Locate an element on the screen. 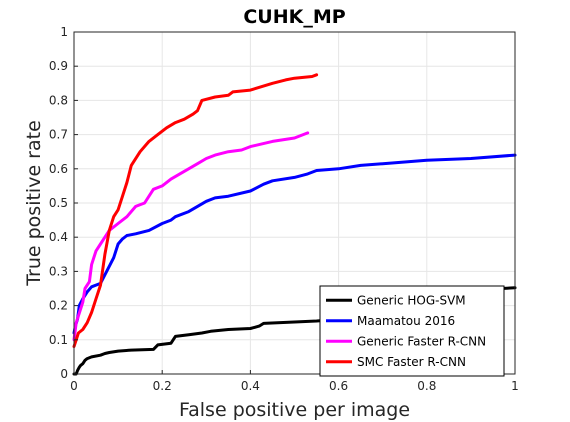 Image resolution: width=570 pixels, height=422 pixels. y-tick-label: 0.4 is located at coordinates (58, 237).